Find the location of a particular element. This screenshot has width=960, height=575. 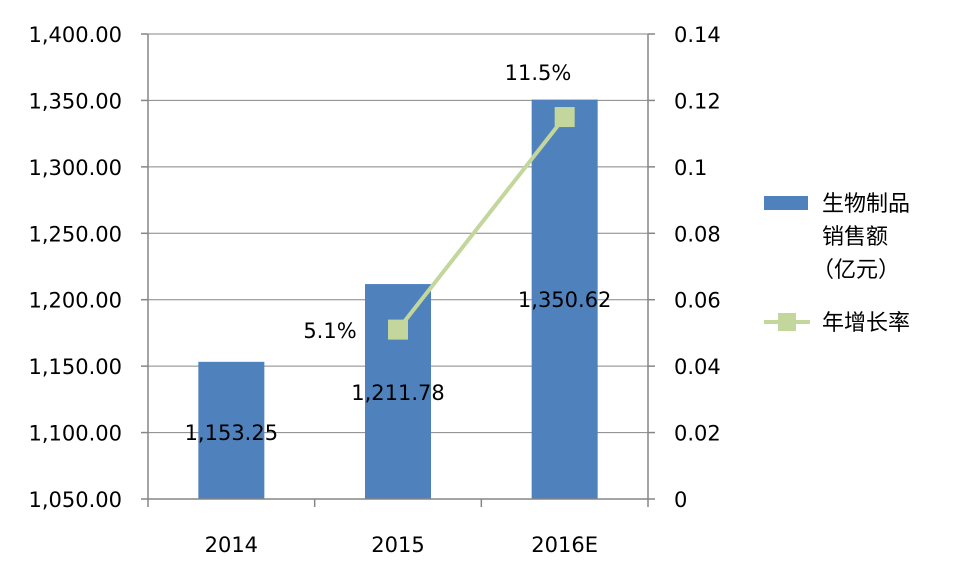

category-axis-labels: 2014 2015 2016E is located at coordinates (401, 545).